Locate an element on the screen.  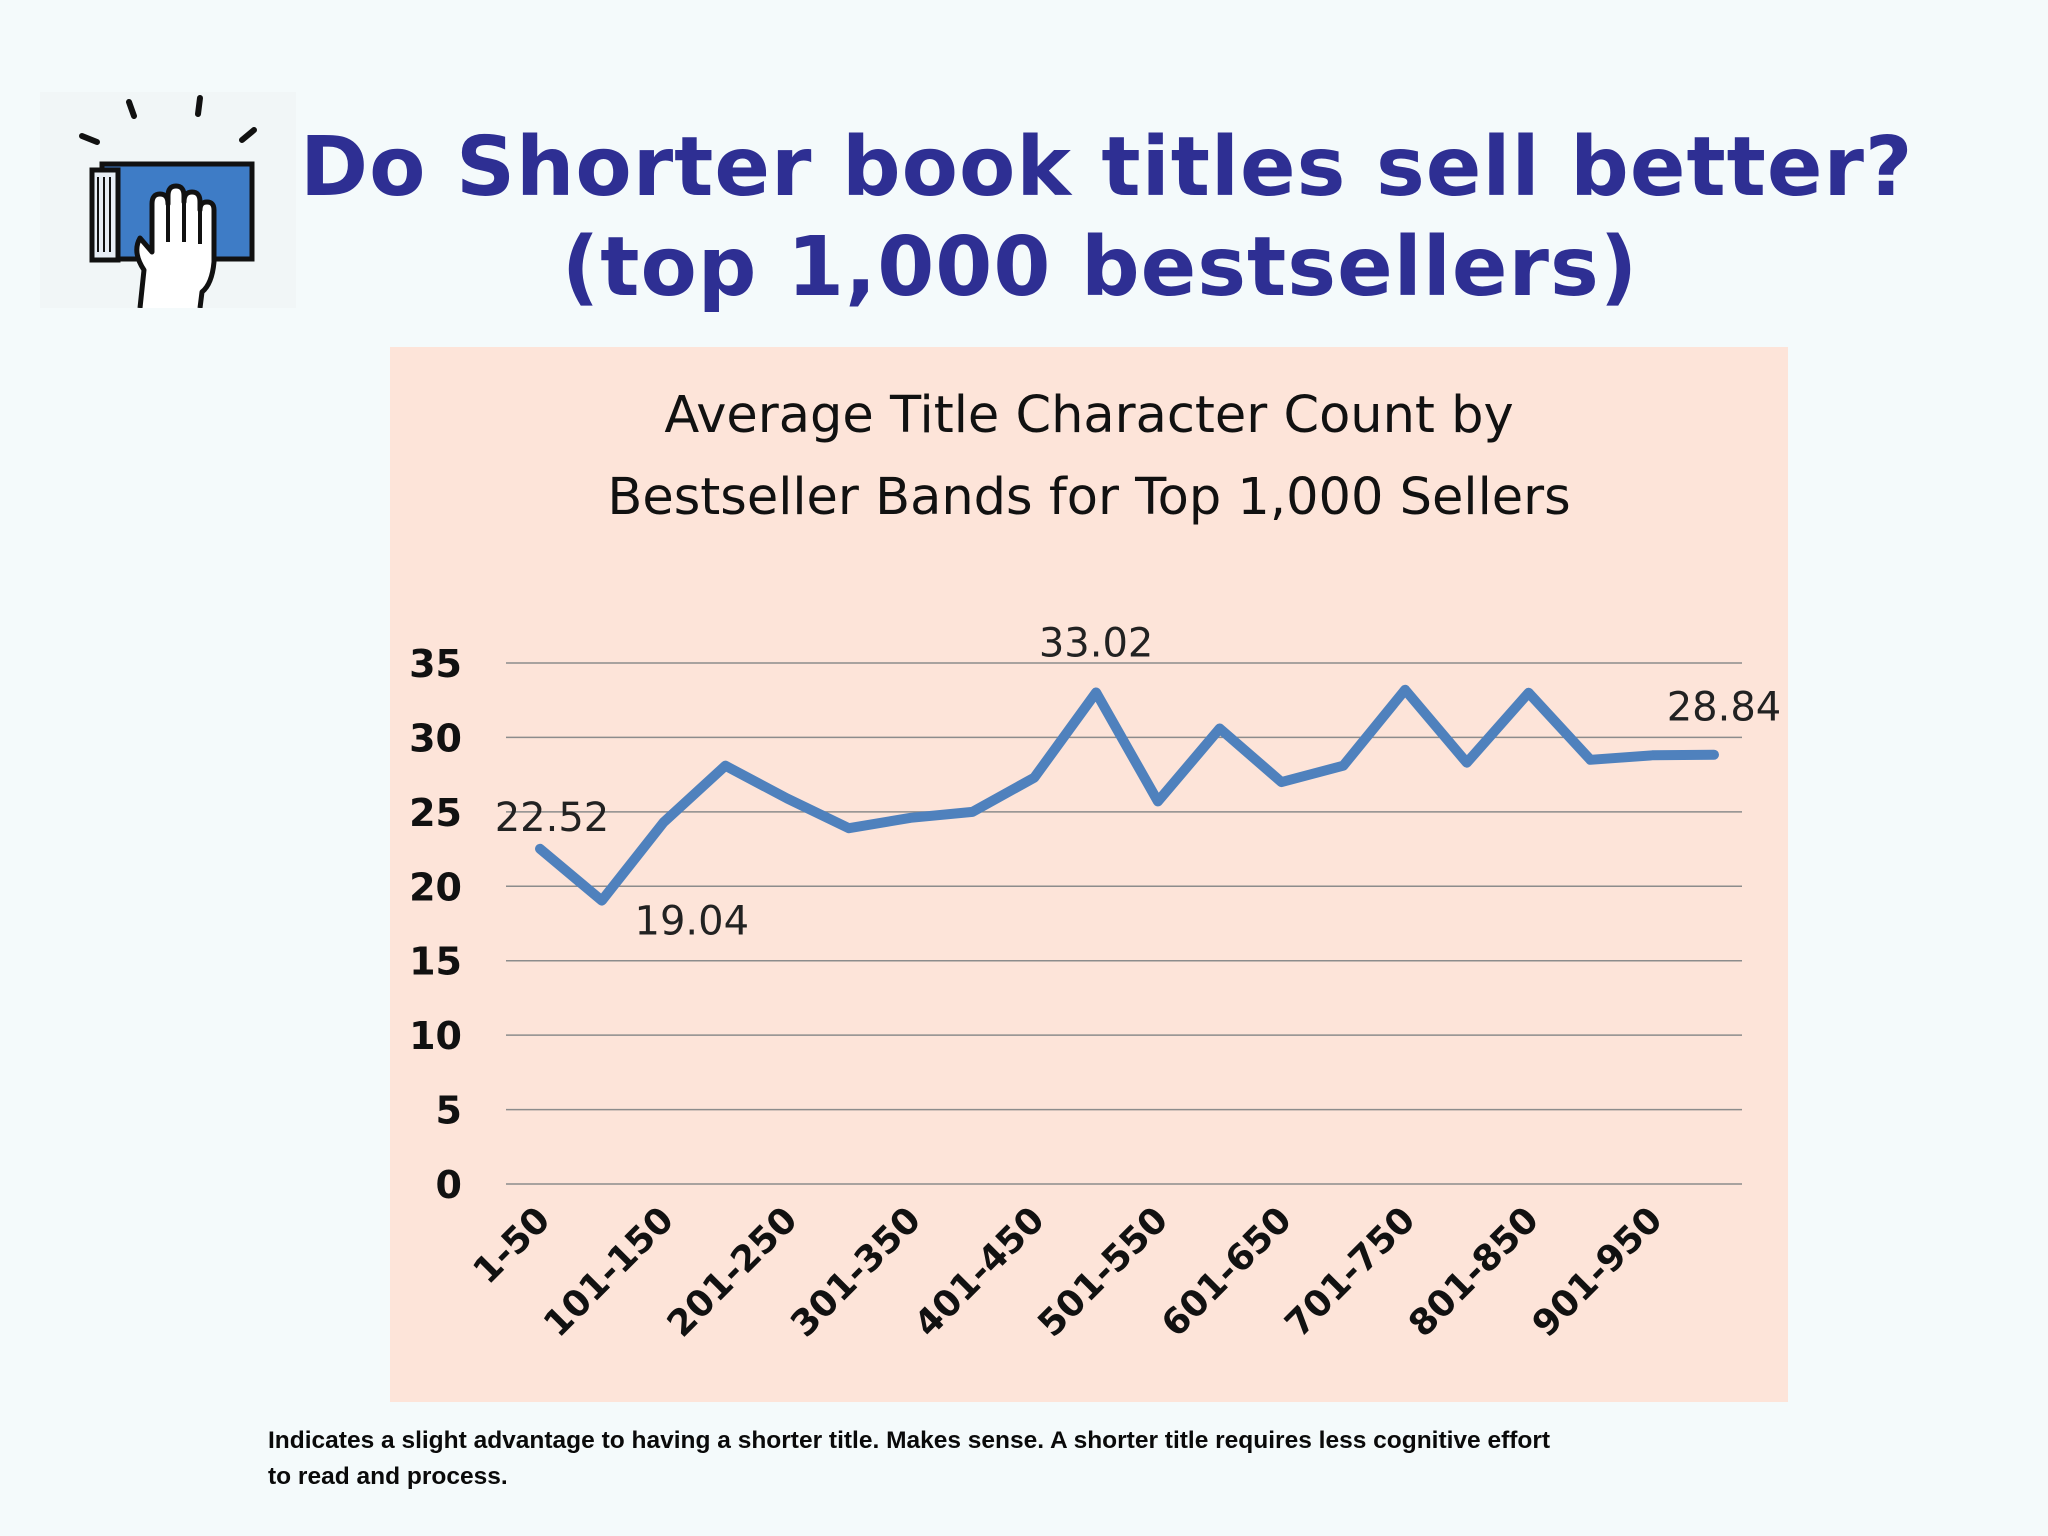
y-tick-label: 5 is located at coordinates (449, 1111).